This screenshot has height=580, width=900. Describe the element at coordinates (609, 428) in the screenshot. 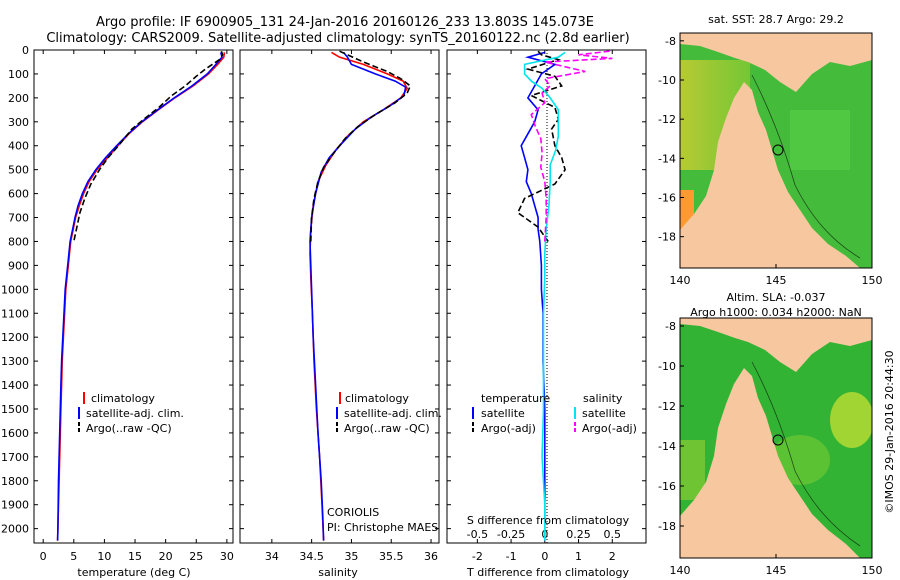

I see `legend-s-argo-label: Argo(-adj)` at that location.